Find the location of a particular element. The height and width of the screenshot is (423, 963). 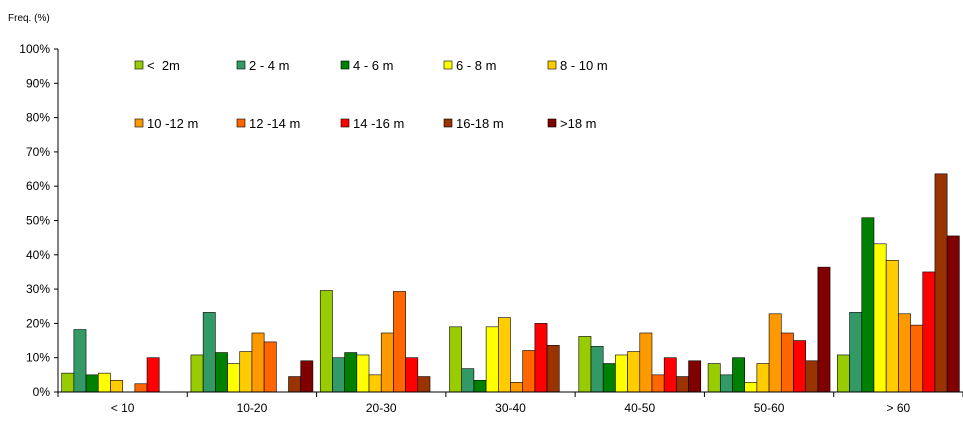

y-axis-label: Freq. (%) is located at coordinates (29, 18).